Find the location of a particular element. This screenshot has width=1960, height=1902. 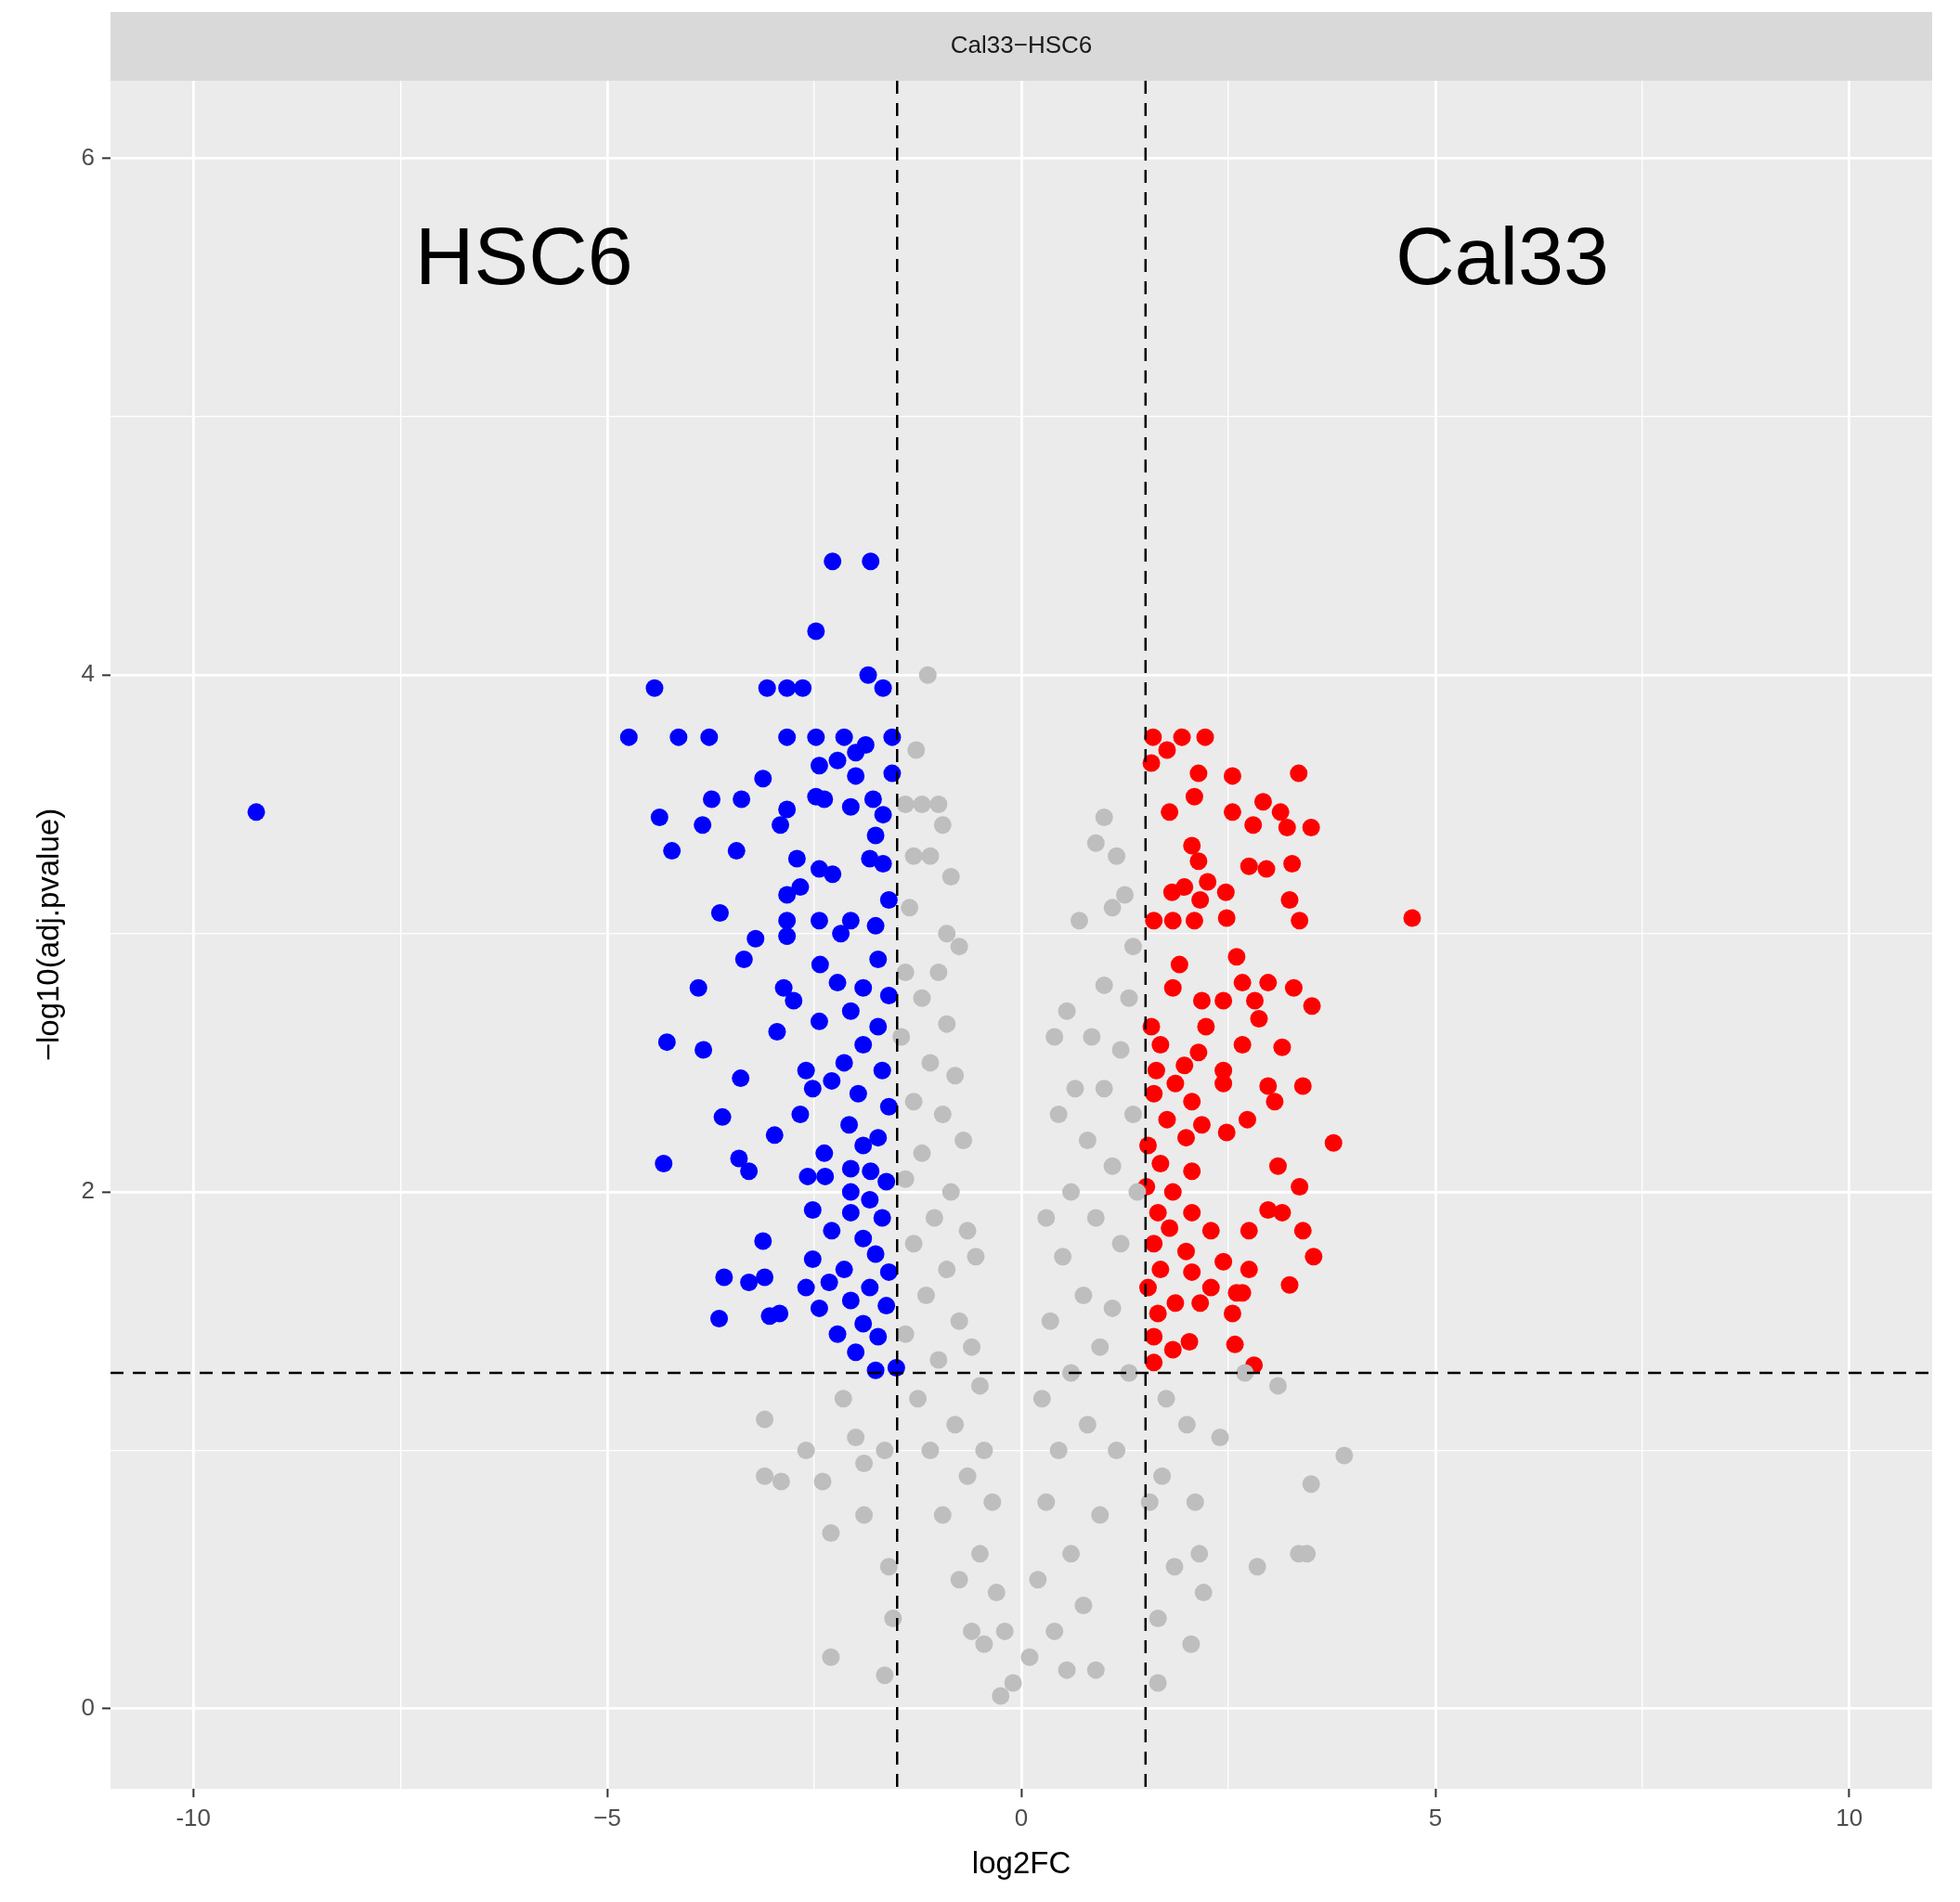

y-tick-label: 4 is located at coordinates (88, 673).